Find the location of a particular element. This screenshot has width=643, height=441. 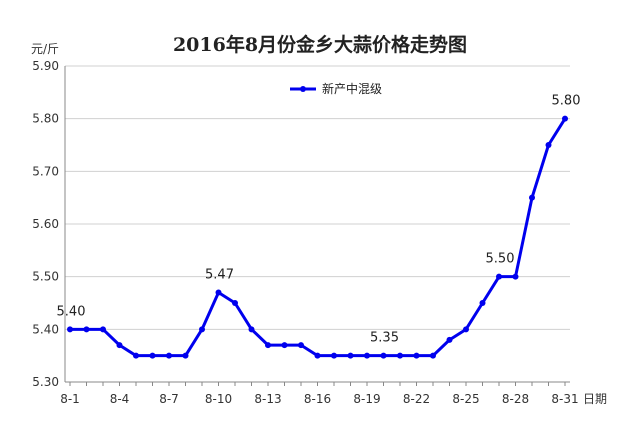

y-tick-label: 5.30 is located at coordinates (45, 382).